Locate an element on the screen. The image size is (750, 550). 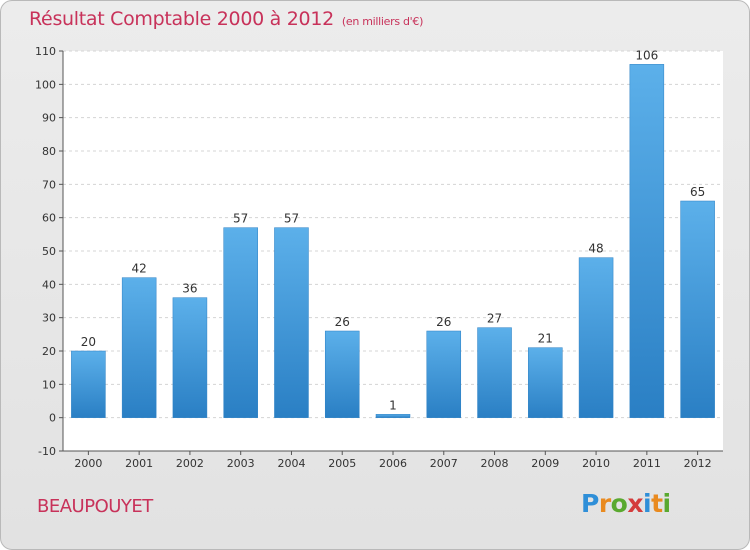
bar-value-label: 106 is located at coordinates (646, 55).